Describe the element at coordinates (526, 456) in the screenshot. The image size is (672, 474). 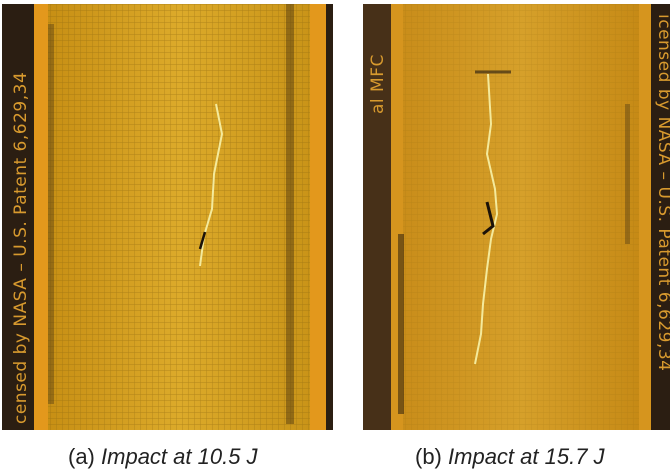
I see `caption-b-text: Impact at 15.7 J` at that location.